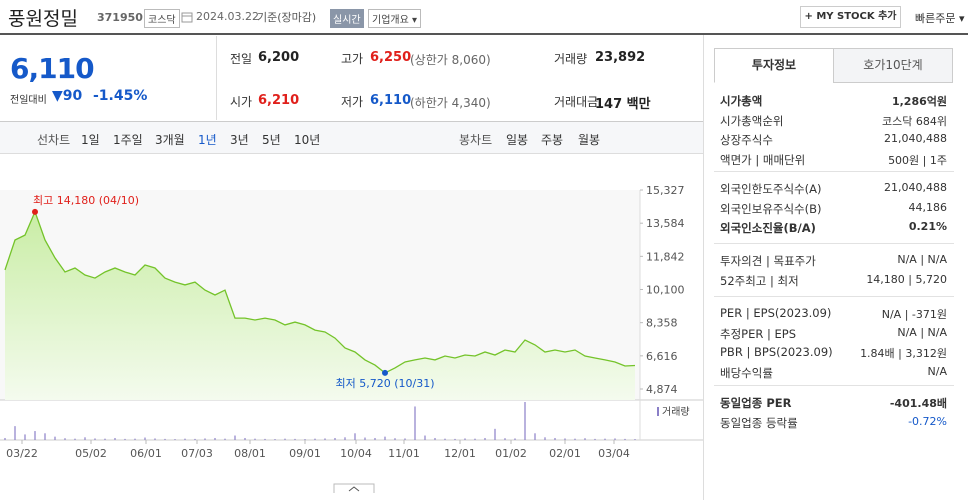 This screenshot has height=500, width=968. What do you see at coordinates (665, 223) in the screenshot?
I see `y-tick-label: 13,584` at bounding box center [665, 223].